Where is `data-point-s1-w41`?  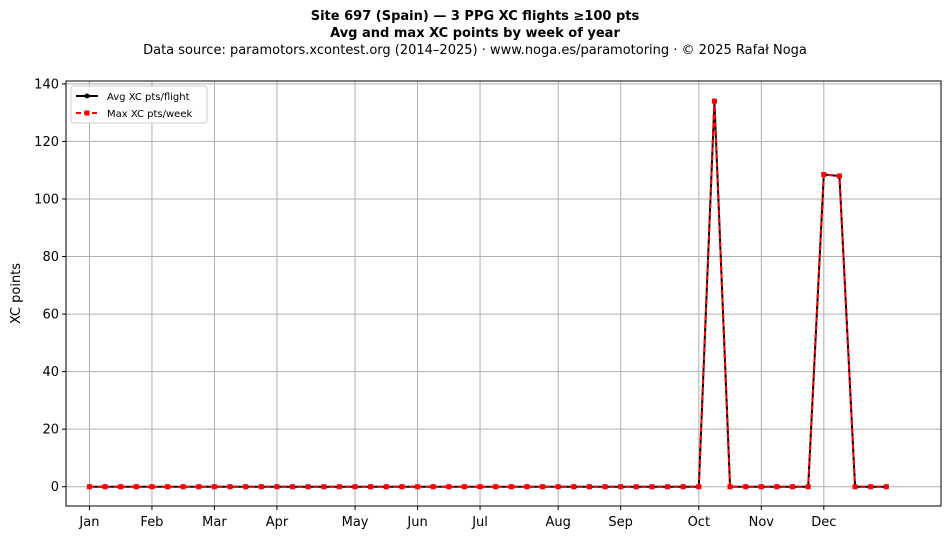
data-point-s1-w41 is located at coordinates (730, 487).